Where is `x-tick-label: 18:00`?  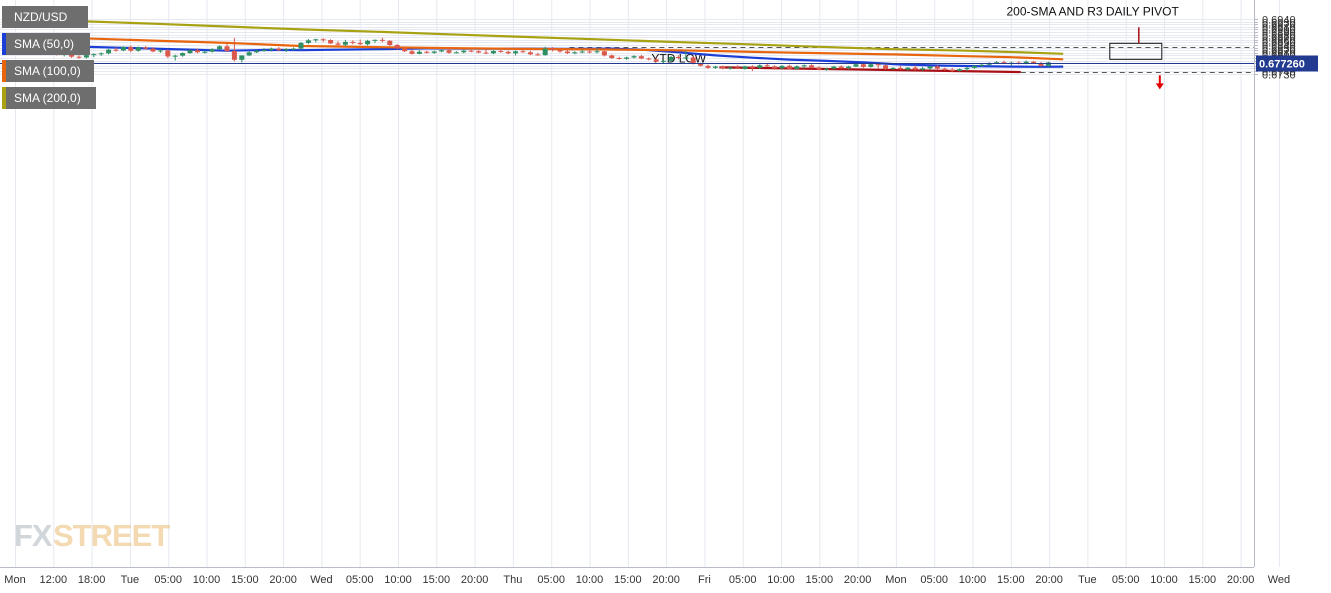
x-tick-label: 18:00 is located at coordinates (92, 580).